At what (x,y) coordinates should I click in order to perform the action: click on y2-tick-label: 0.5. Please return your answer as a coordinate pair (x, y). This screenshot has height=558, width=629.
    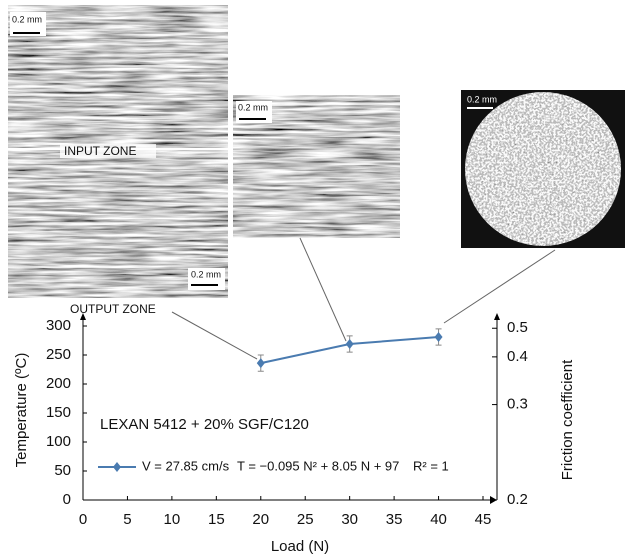
    Looking at the image, I should click on (517, 327).